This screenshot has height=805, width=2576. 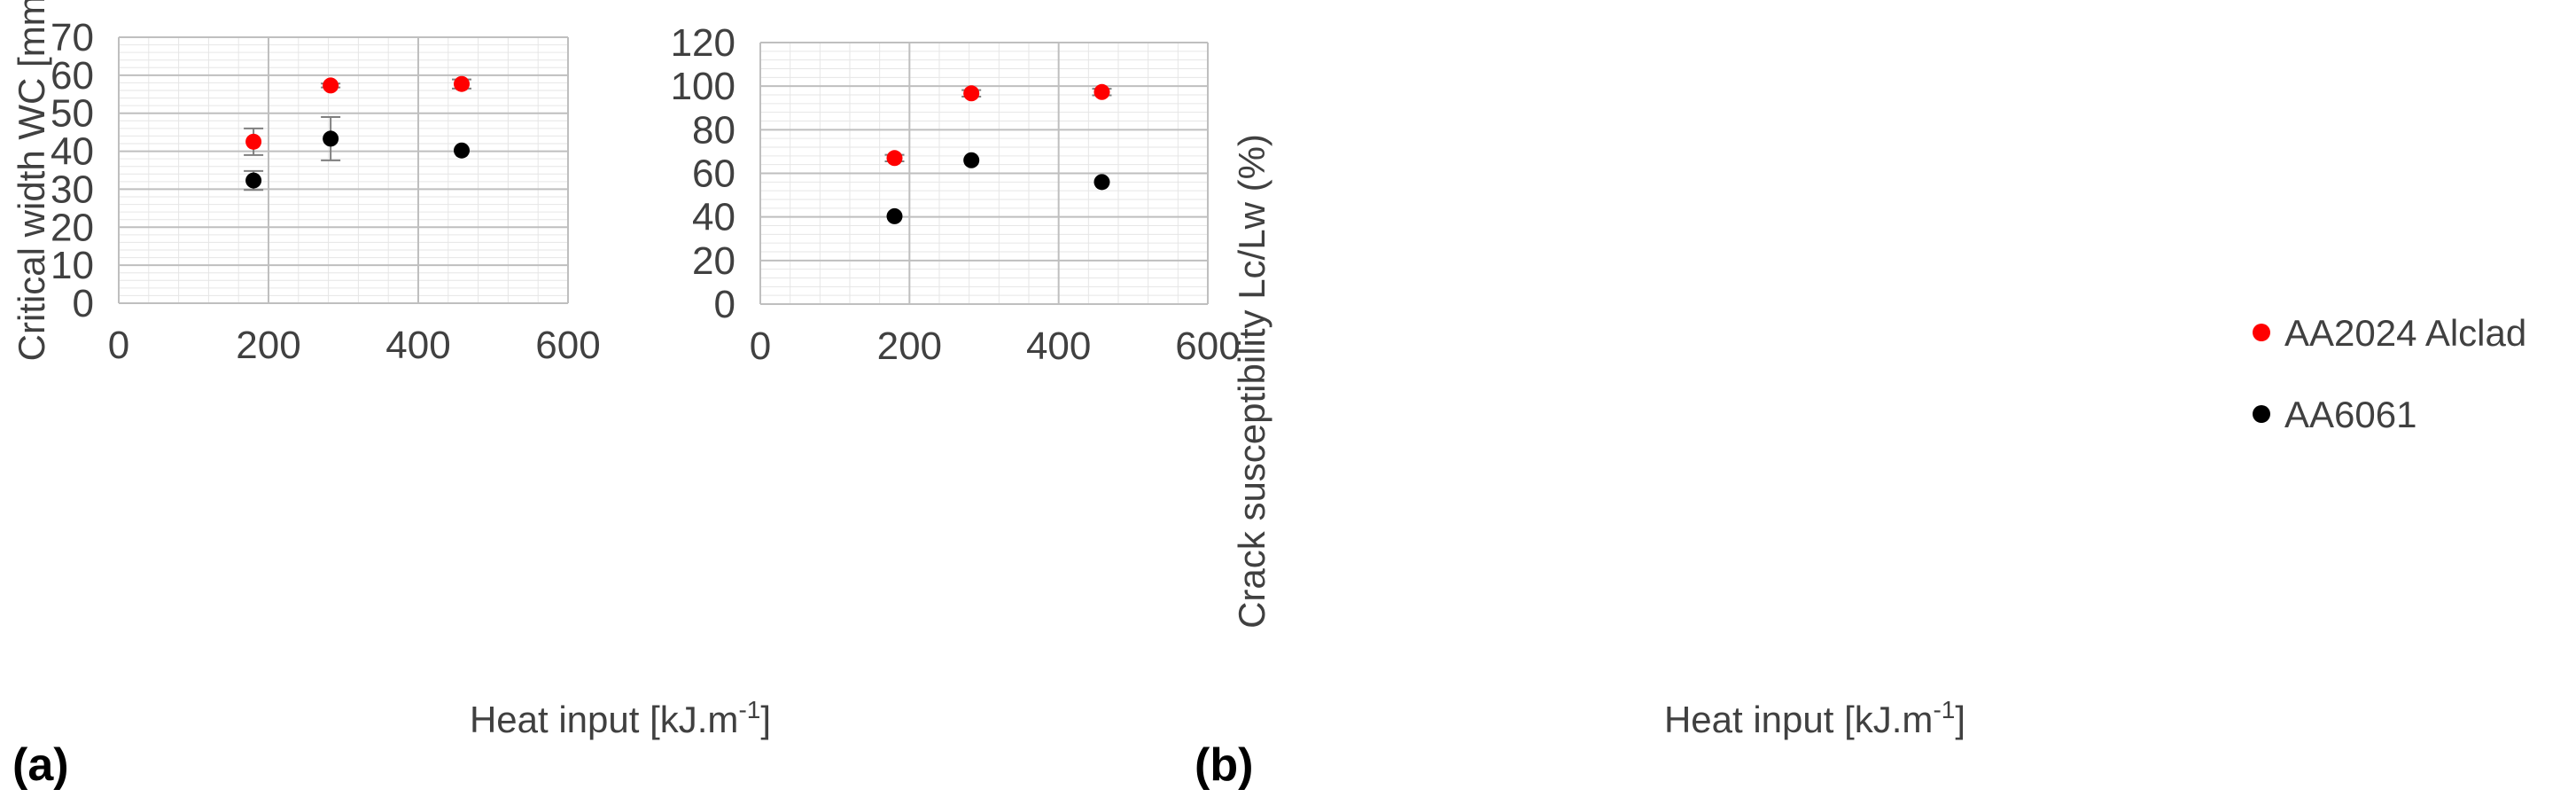 I want to click on chart-a-data-points, so click(x=358, y=132).